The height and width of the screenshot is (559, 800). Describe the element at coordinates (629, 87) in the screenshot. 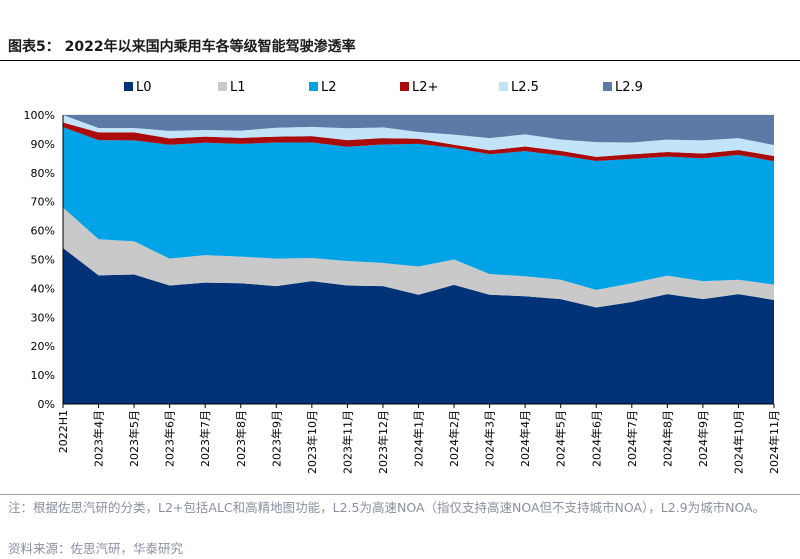

I see `legend-label: L2.9` at that location.